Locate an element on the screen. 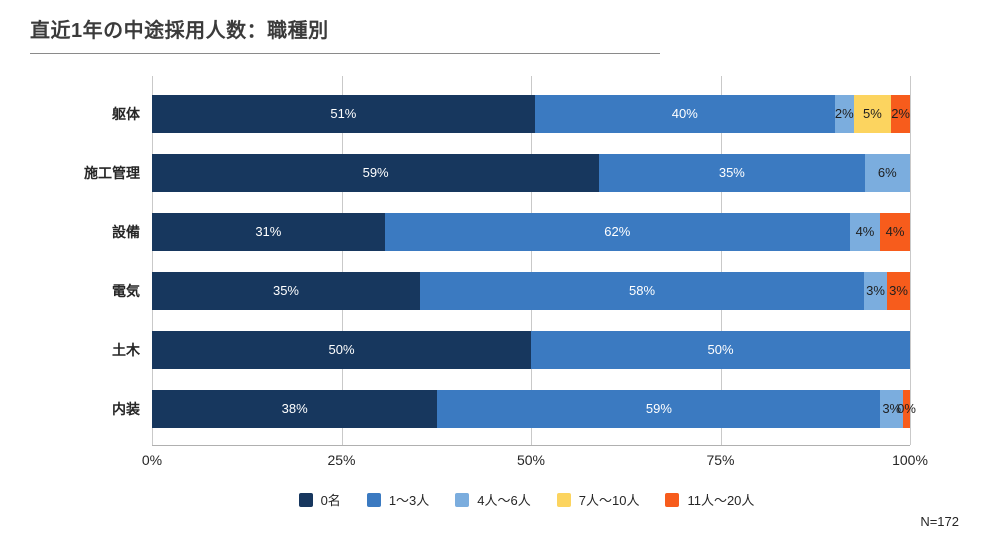  legend-item: 11人〜20人 is located at coordinates (709, 499).